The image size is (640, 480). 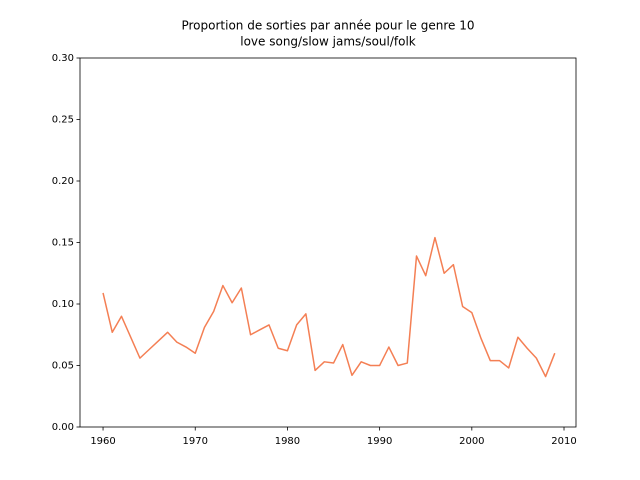 What do you see at coordinates (63, 58) in the screenshot?
I see `y-tick-label: 0.30` at bounding box center [63, 58].